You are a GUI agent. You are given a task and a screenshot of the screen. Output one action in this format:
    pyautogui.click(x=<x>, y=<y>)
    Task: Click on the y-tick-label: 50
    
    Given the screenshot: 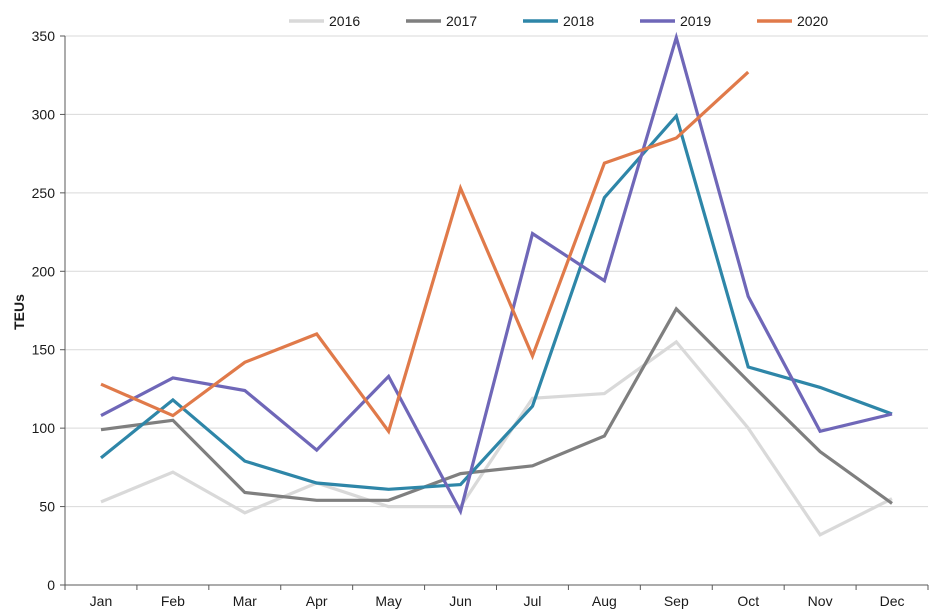 What is the action you would take?
    pyautogui.click(x=47, y=507)
    